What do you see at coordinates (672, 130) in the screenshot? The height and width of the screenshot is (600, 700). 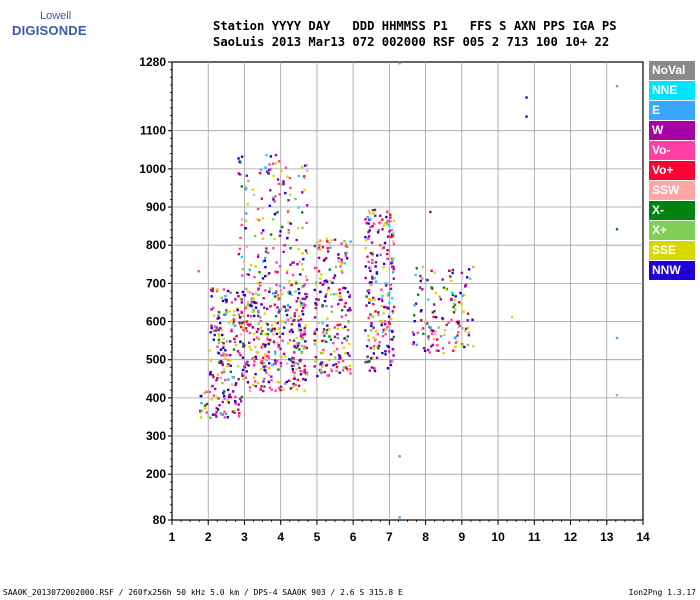 I see `legend-item: W` at bounding box center [672, 130].